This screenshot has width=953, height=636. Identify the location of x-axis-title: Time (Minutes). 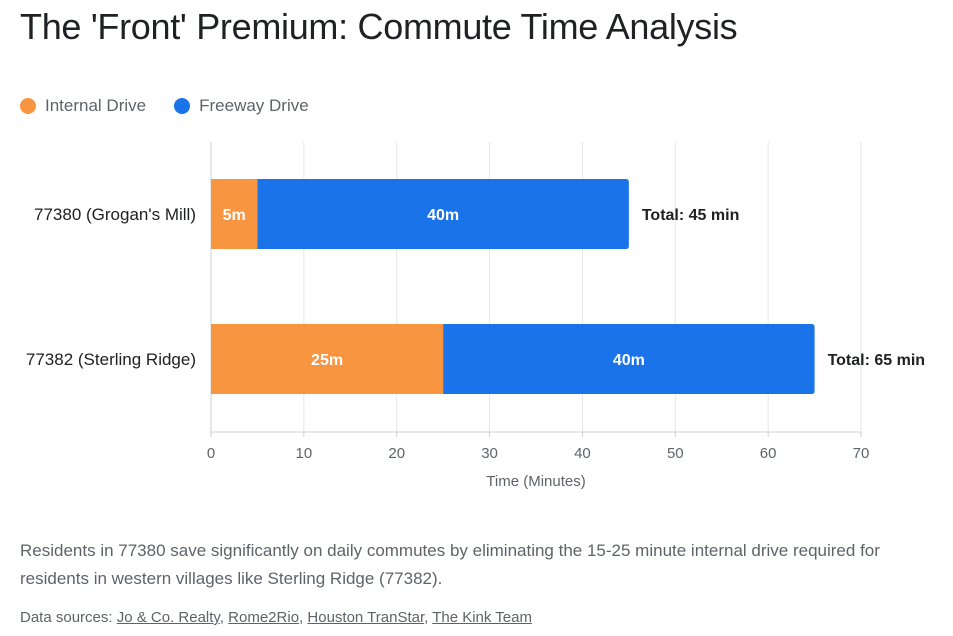
(535, 481).